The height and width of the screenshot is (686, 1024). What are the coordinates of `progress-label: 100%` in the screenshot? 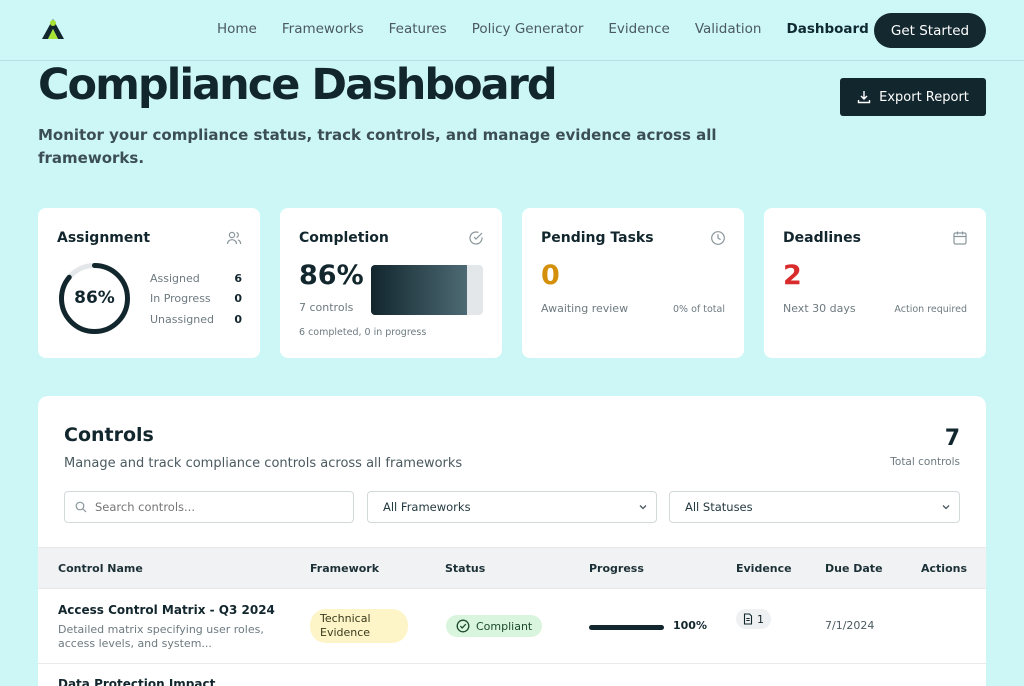 It's located at (690, 625).